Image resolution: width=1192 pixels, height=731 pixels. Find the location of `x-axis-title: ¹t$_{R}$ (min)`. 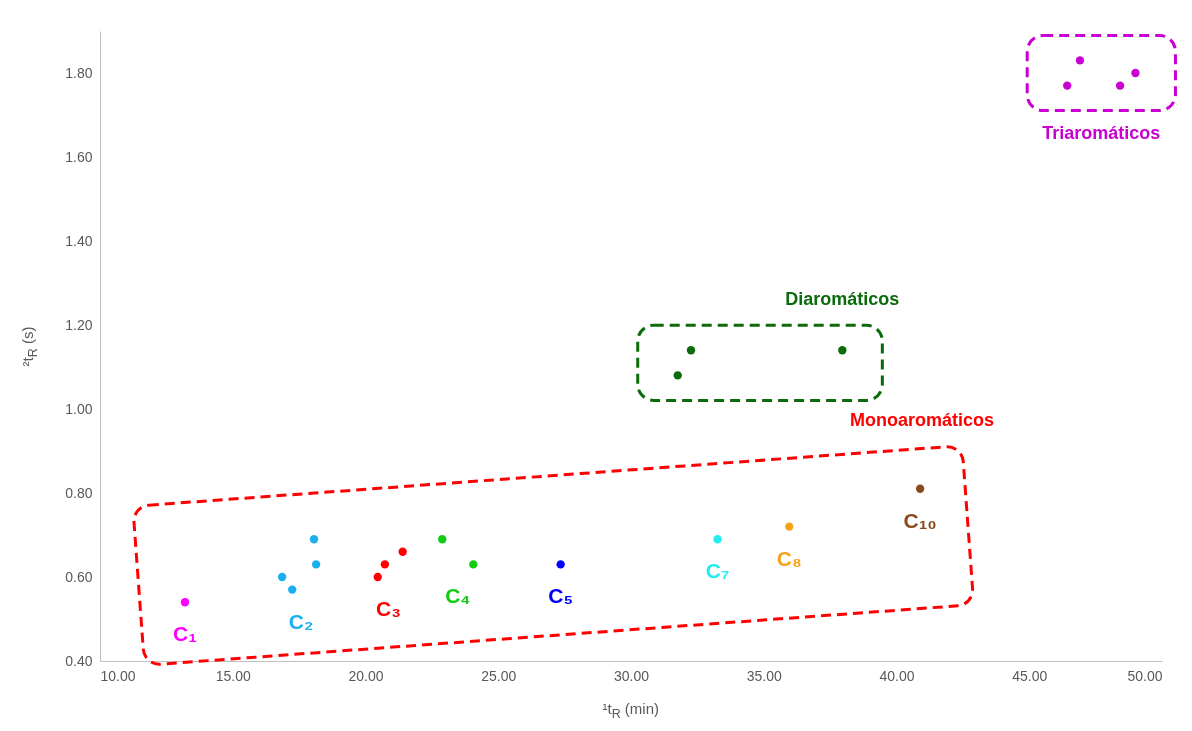

x-axis-title: ¹t$_{R}$ (min) is located at coordinates (631, 710).